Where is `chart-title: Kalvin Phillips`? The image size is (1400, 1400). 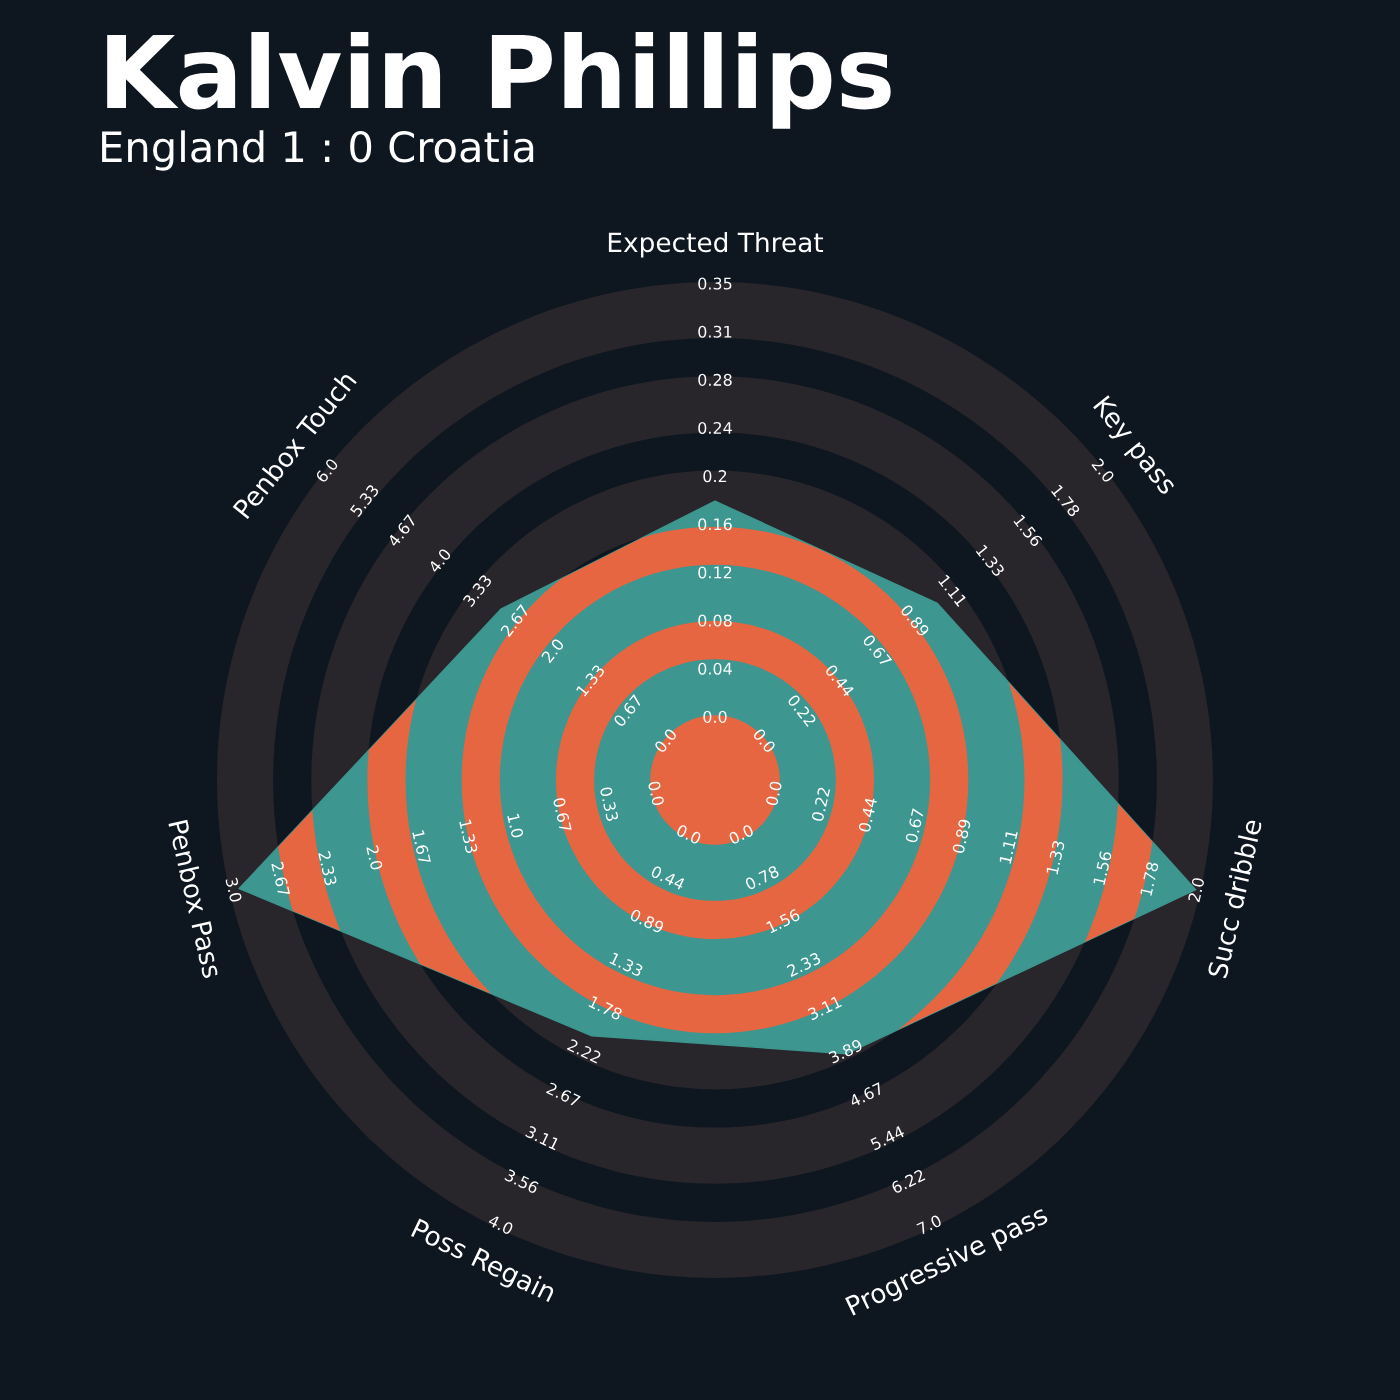
chart-title: Kalvin Phillips is located at coordinates (499, 80).